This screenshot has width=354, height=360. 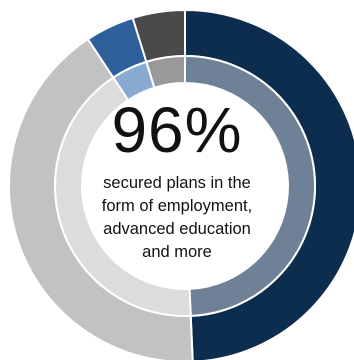 What do you see at coordinates (177, 130) in the screenshot?
I see `center-value: 96%` at bounding box center [177, 130].